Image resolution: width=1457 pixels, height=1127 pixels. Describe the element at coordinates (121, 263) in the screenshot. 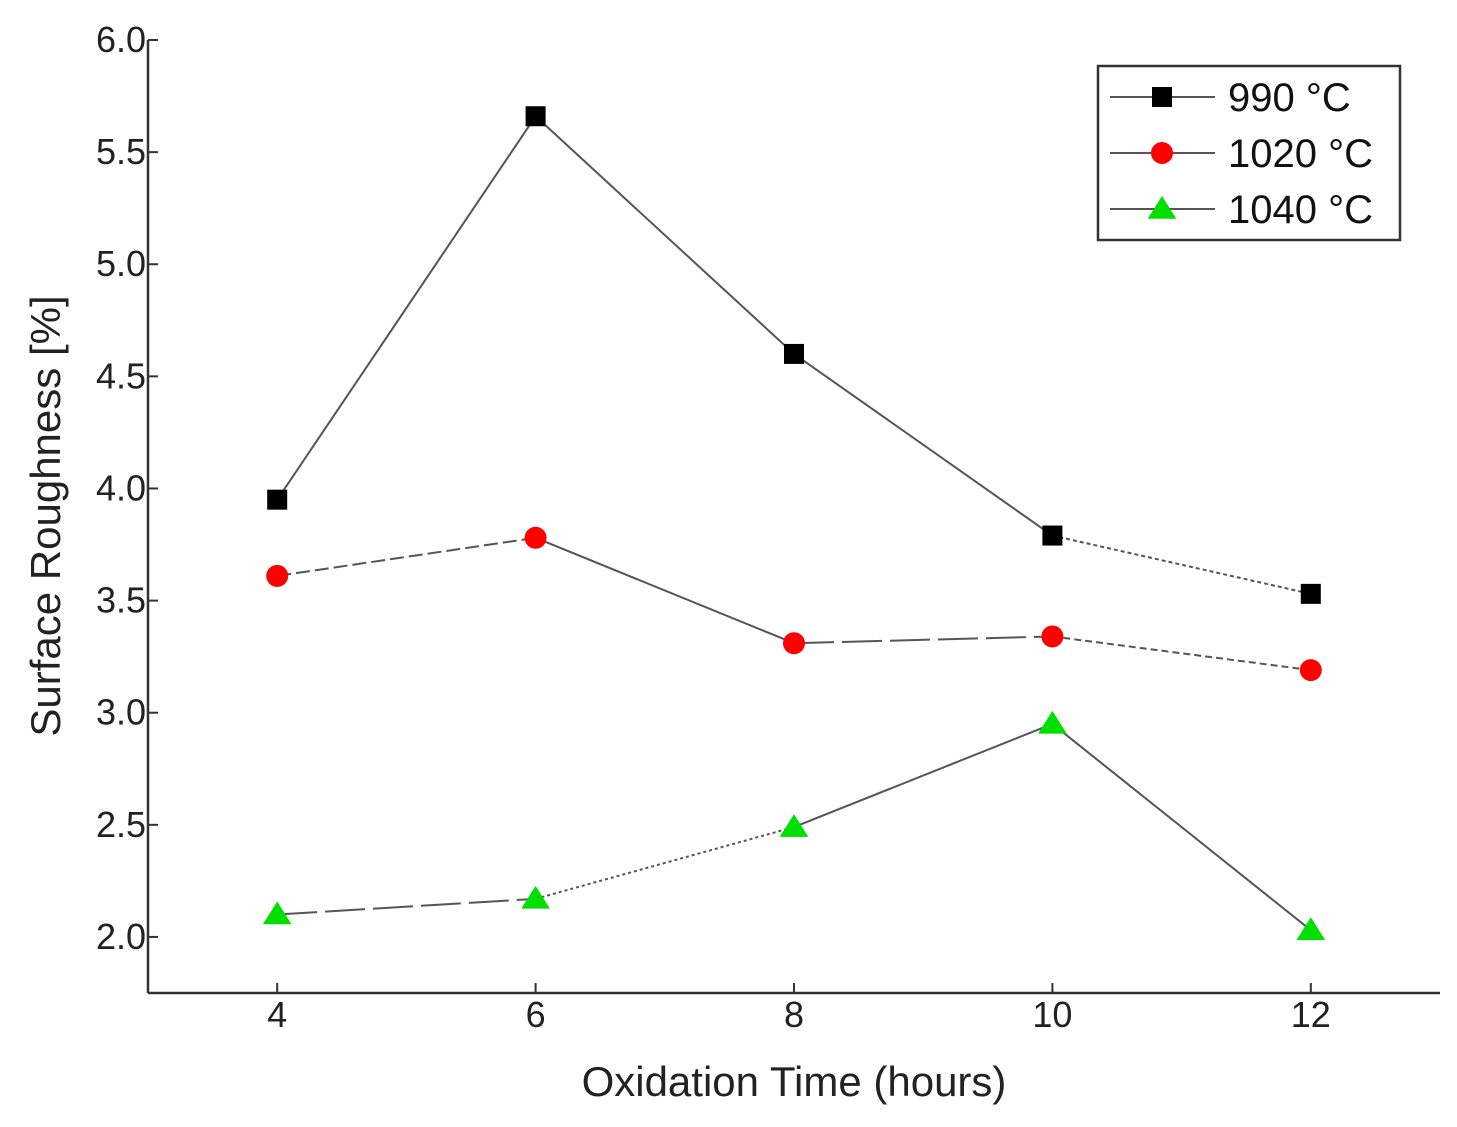

I see `y-tick-label: 5.0` at that location.